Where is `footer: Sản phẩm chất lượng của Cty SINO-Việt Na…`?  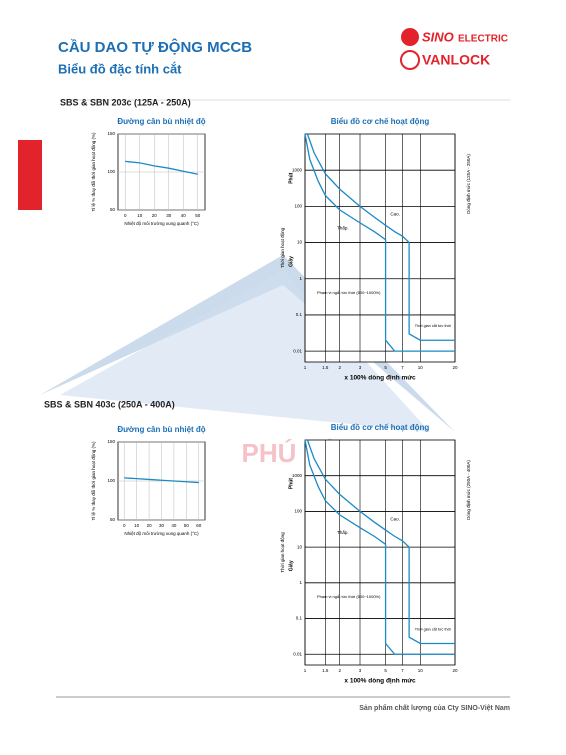
footer: Sản phẩm chất lượng của Cty SINO-Việt Na… is located at coordinates (434, 708).